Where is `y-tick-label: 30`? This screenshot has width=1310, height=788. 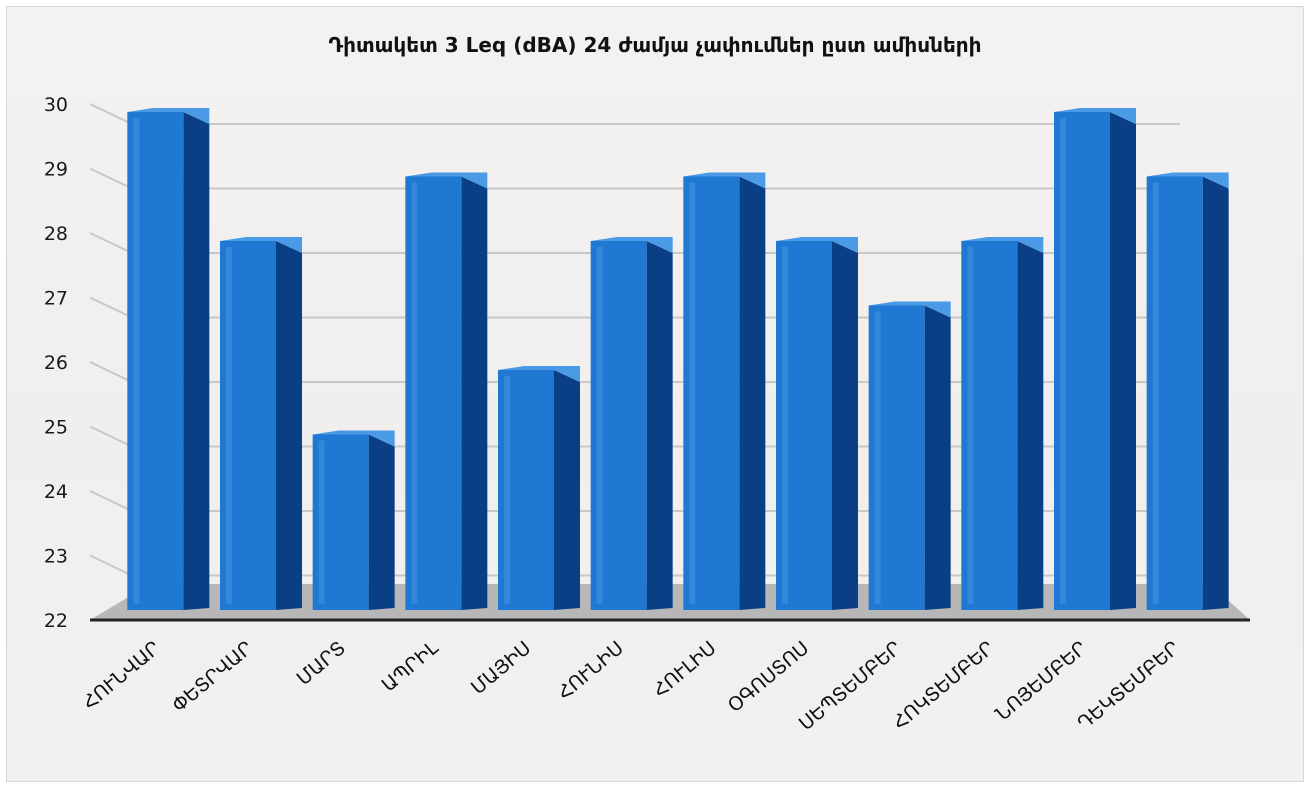
y-tick-label: 30 is located at coordinates (56, 105).